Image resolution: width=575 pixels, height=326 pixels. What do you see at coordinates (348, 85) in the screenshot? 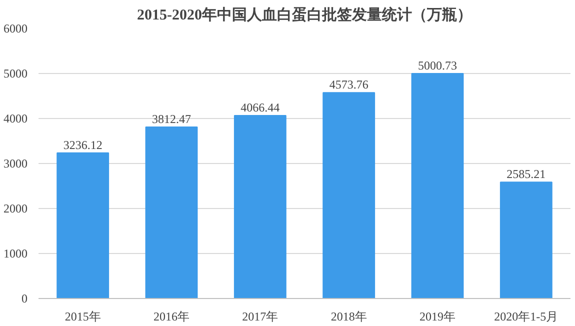
I see `data-label: 4573.76` at bounding box center [348, 85].